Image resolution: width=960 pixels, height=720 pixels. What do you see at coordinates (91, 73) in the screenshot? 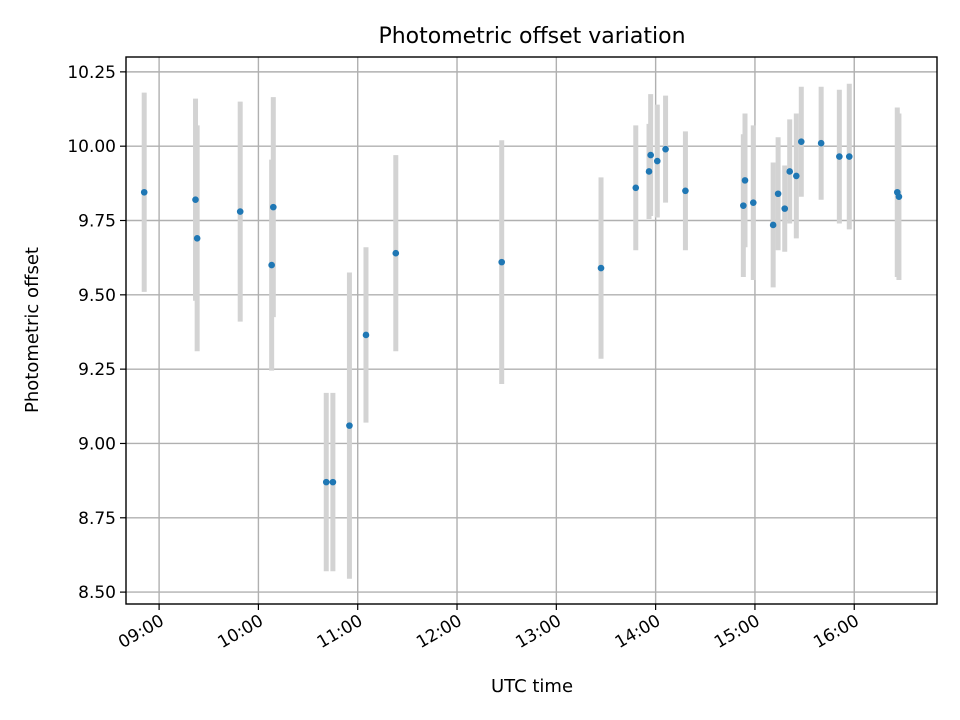
I see `y-tick-label: 10.25` at bounding box center [91, 73].